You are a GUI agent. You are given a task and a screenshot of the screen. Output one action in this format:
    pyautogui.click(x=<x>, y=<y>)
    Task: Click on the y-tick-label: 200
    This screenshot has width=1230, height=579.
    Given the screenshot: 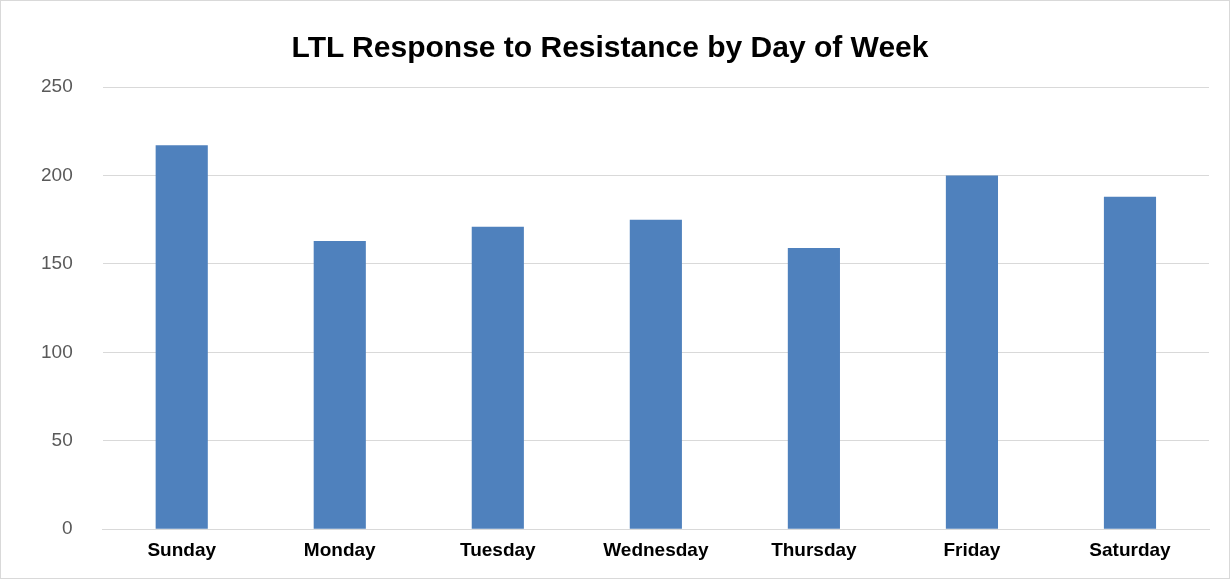 What is the action you would take?
    pyautogui.click(x=57, y=174)
    